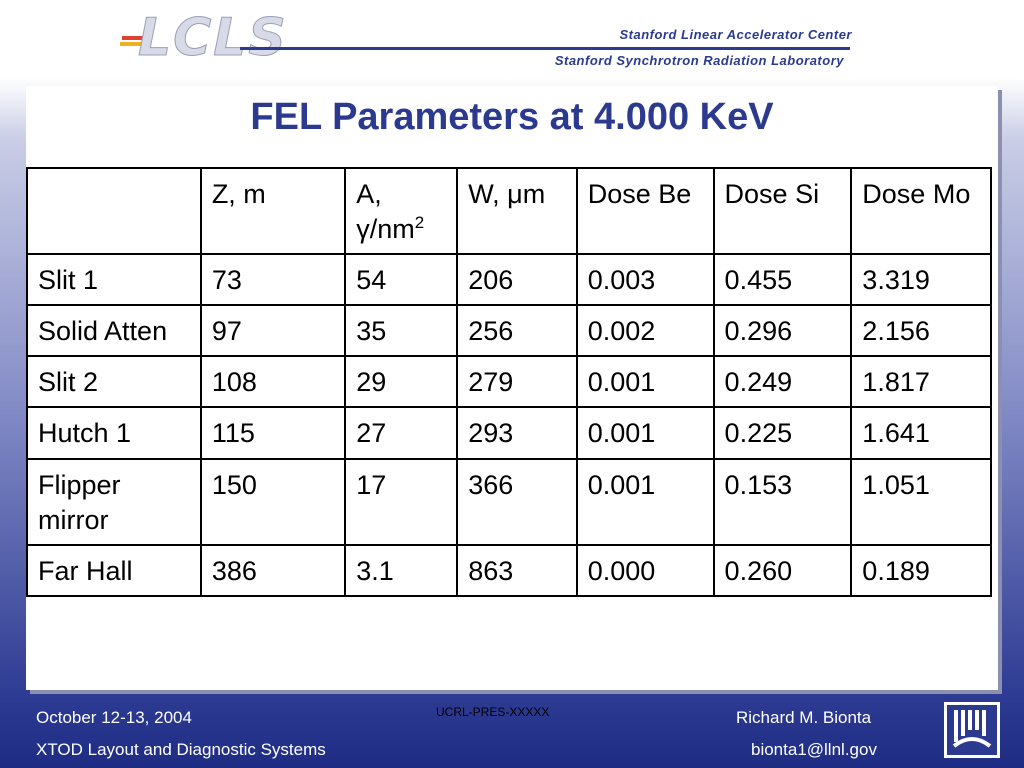  I want to click on table-cell: Flipper mirror, so click(114, 501).